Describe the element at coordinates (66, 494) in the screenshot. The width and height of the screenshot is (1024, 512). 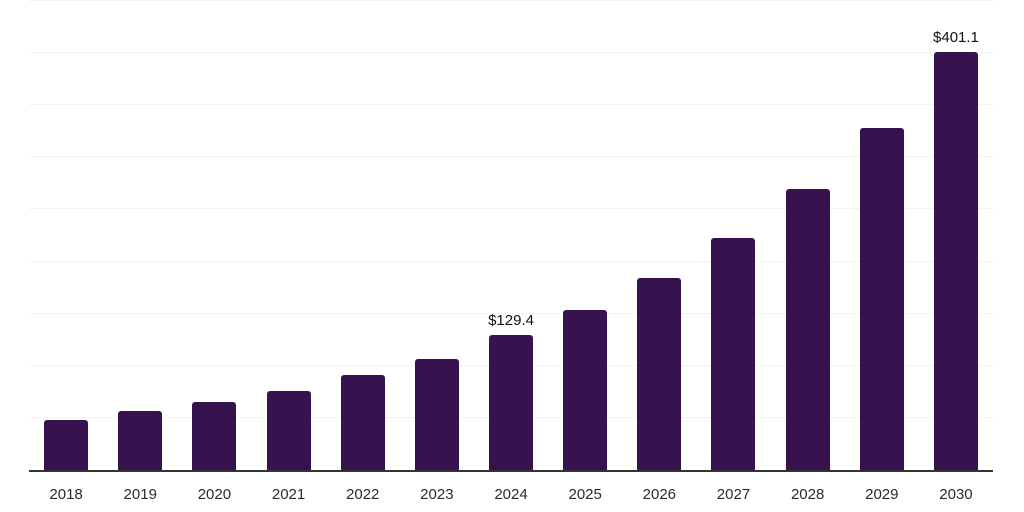
I see `x-tick-label-2018: 2018` at that location.